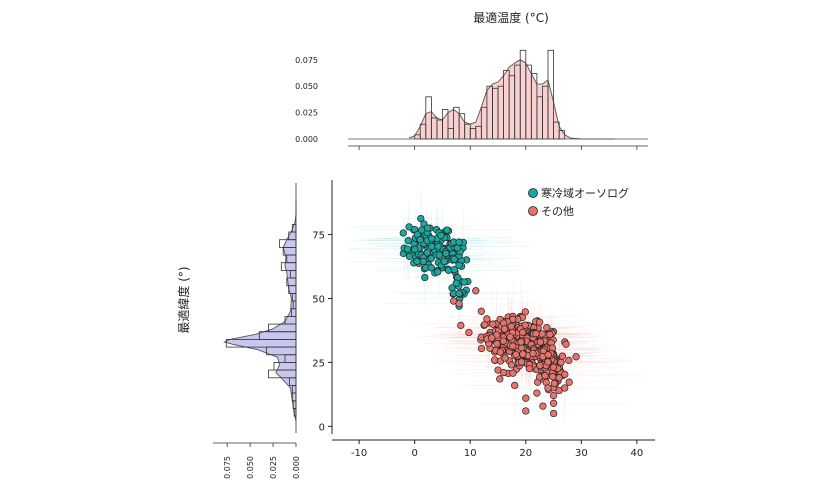  I want to click on top-marginal-histogram: 最適温度 (°C) 0.000 0.025 0.050 0.075, so click(471, 80).